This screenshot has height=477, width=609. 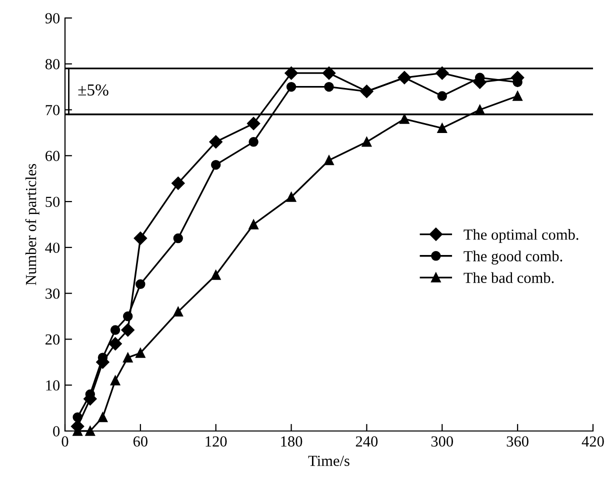 I want to click on y-tick-label: 90, so click(x=52, y=18).